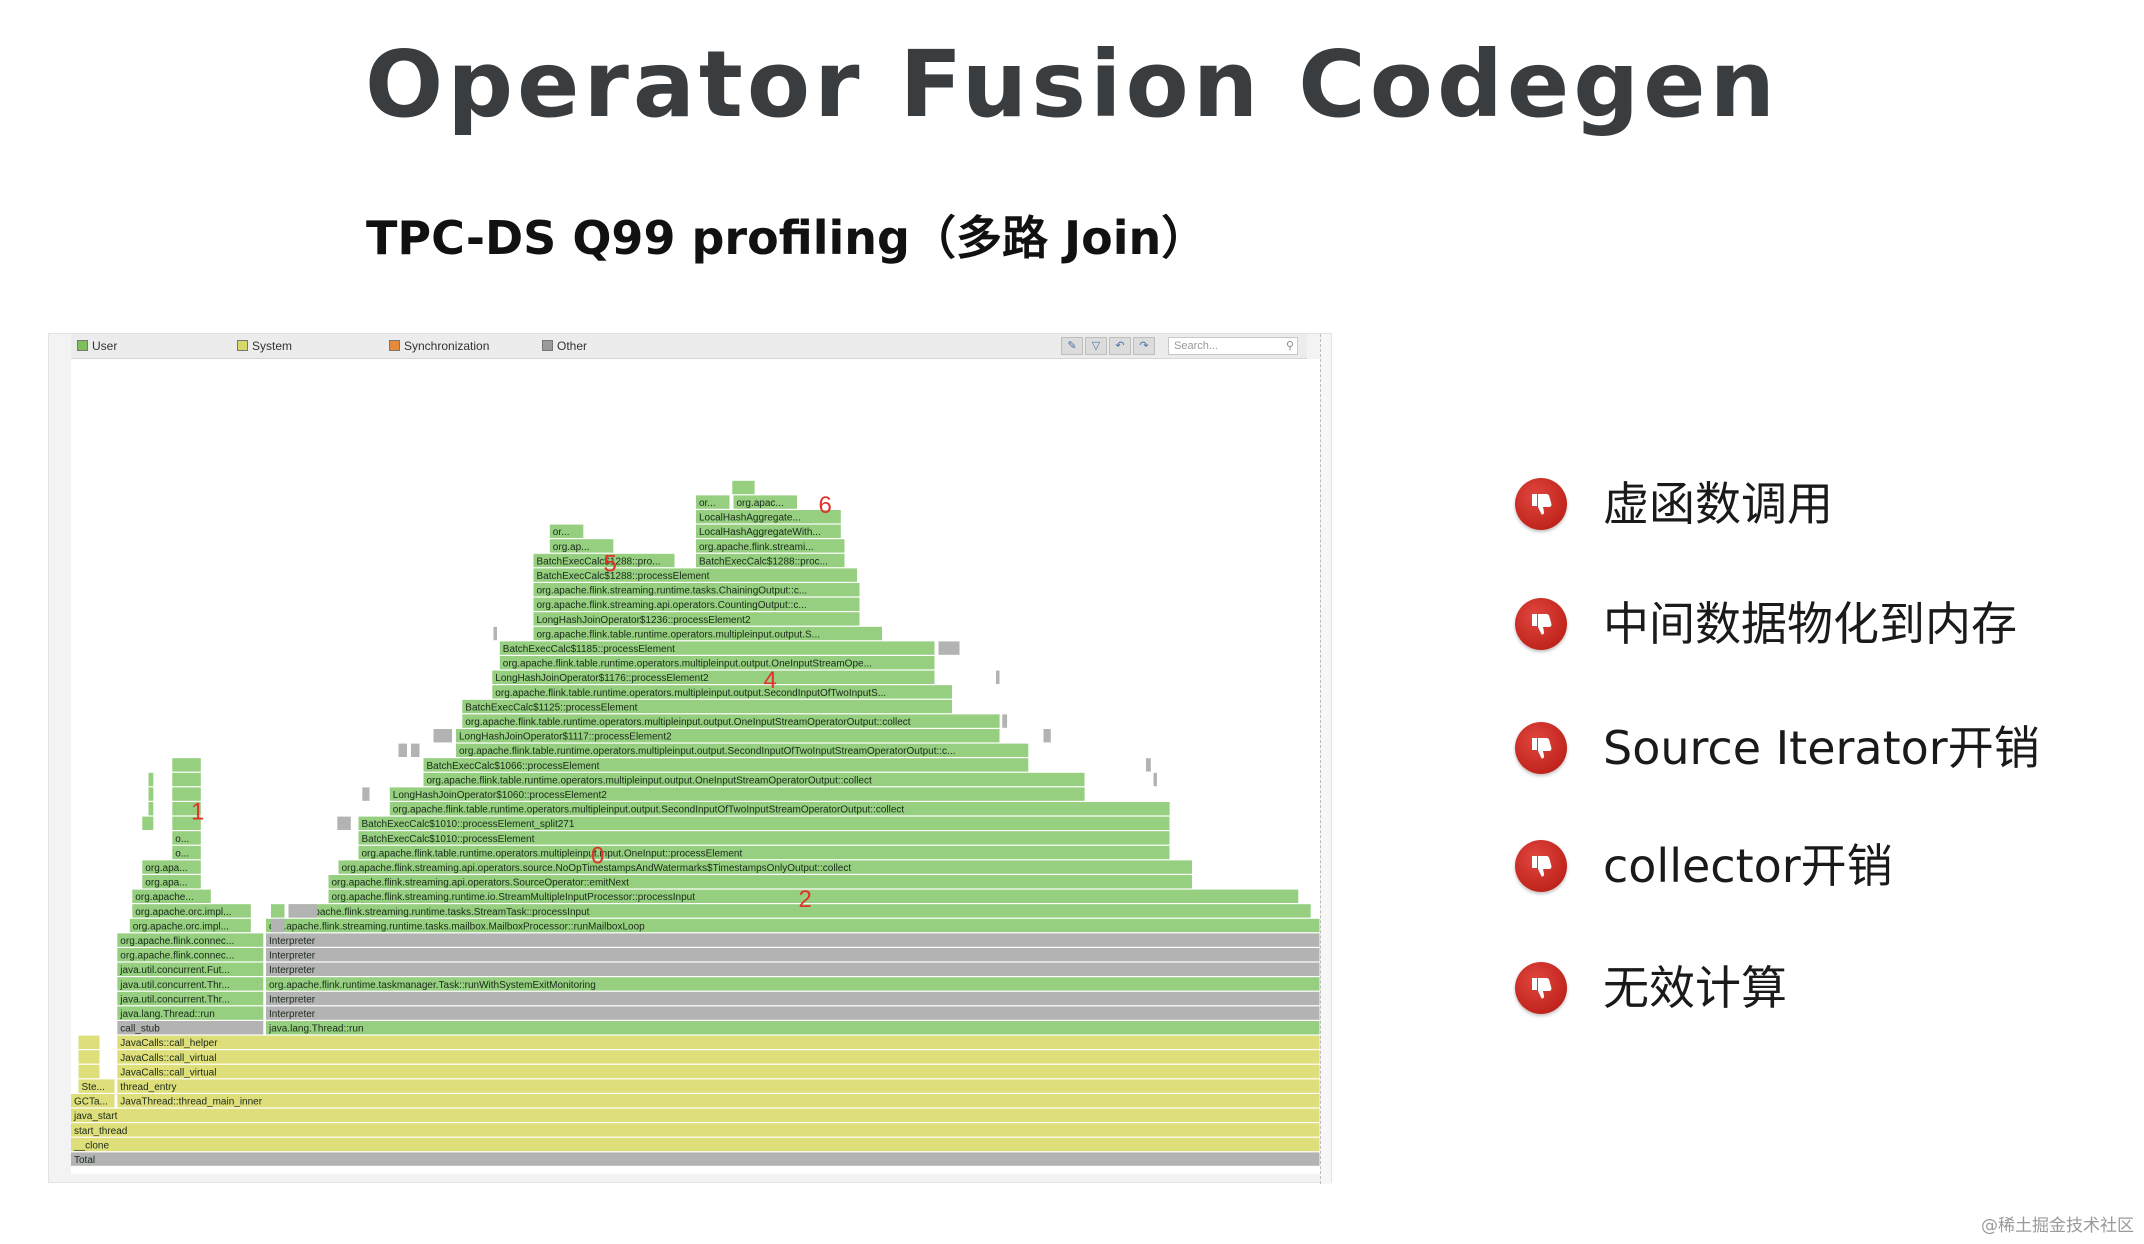 The height and width of the screenshot is (1244, 2144). Describe the element at coordinates (1144, 346) in the screenshot. I see `reset-zoom-icon: ↷` at that location.